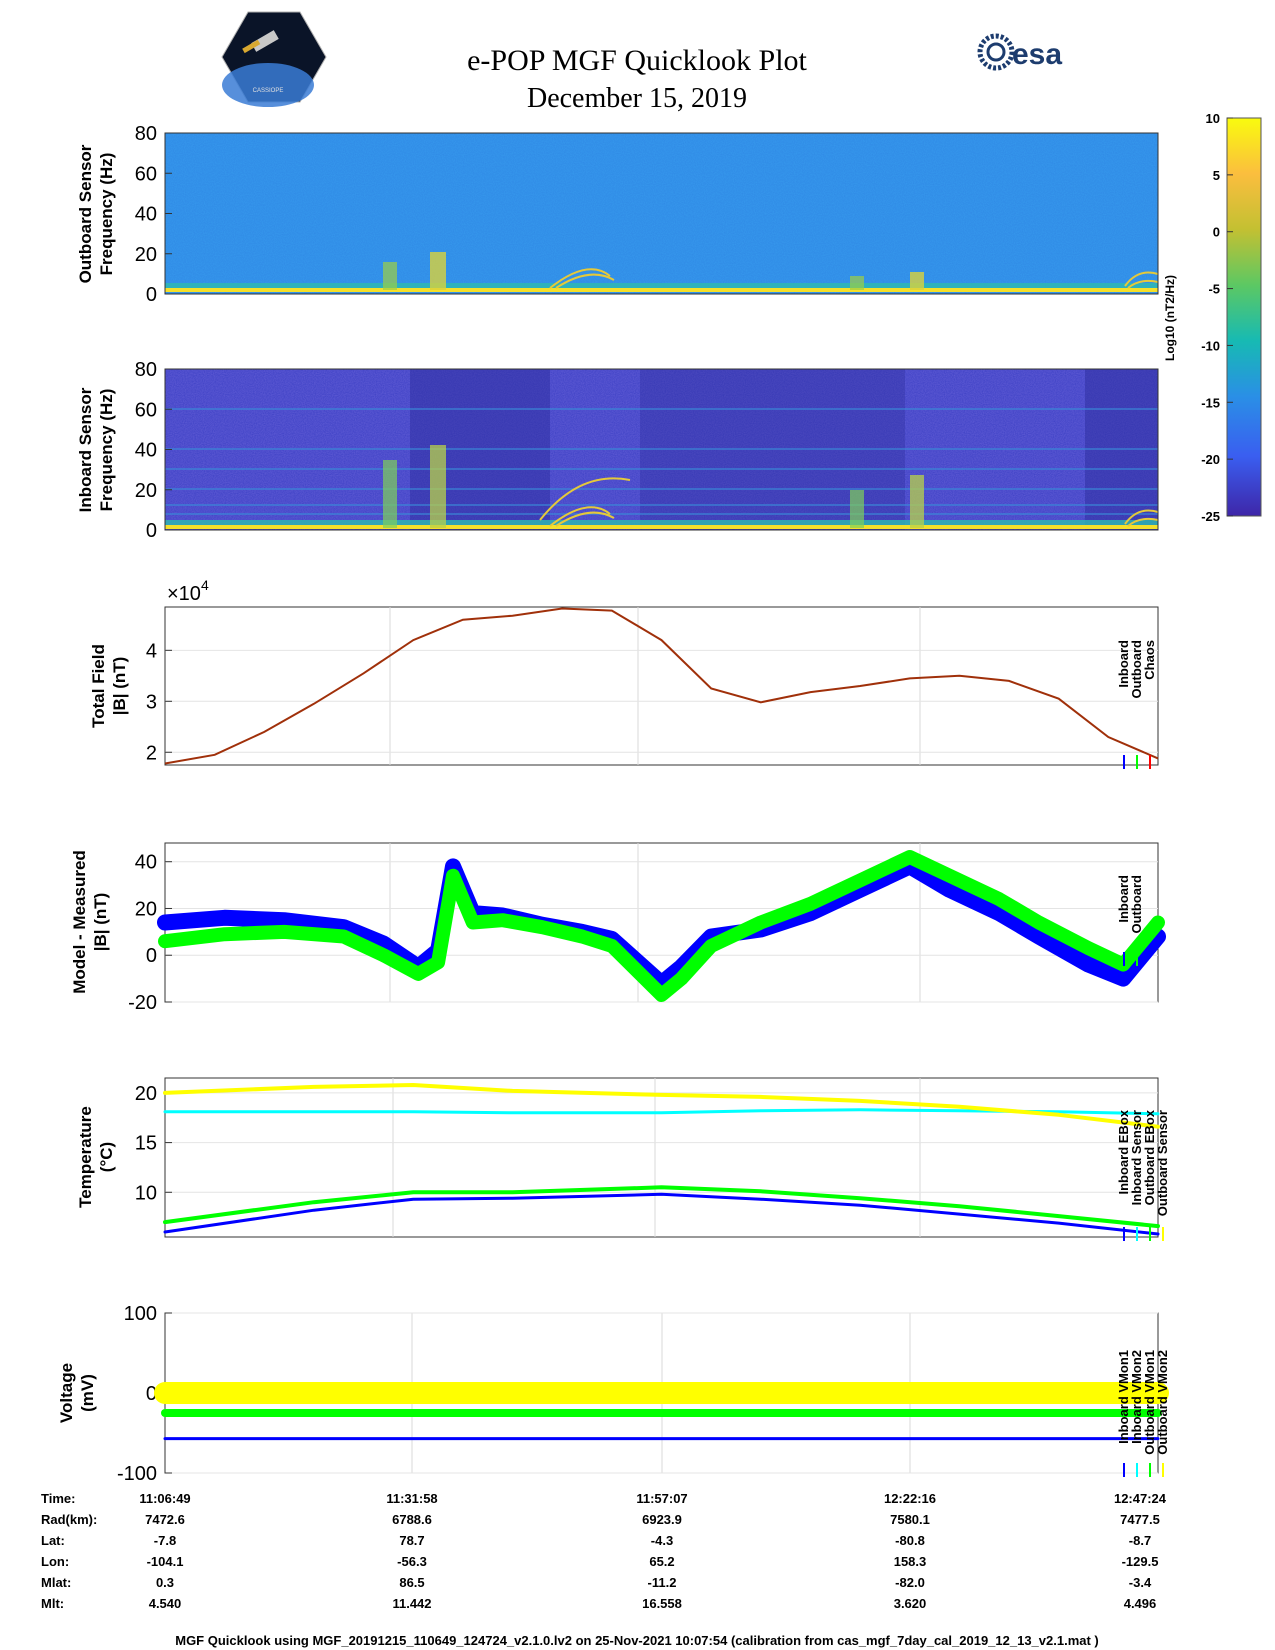 This screenshot has height=1650, width=1275. Describe the element at coordinates (165, 1603) in the screenshot. I see `ephemeris-value: 4.540` at that location.